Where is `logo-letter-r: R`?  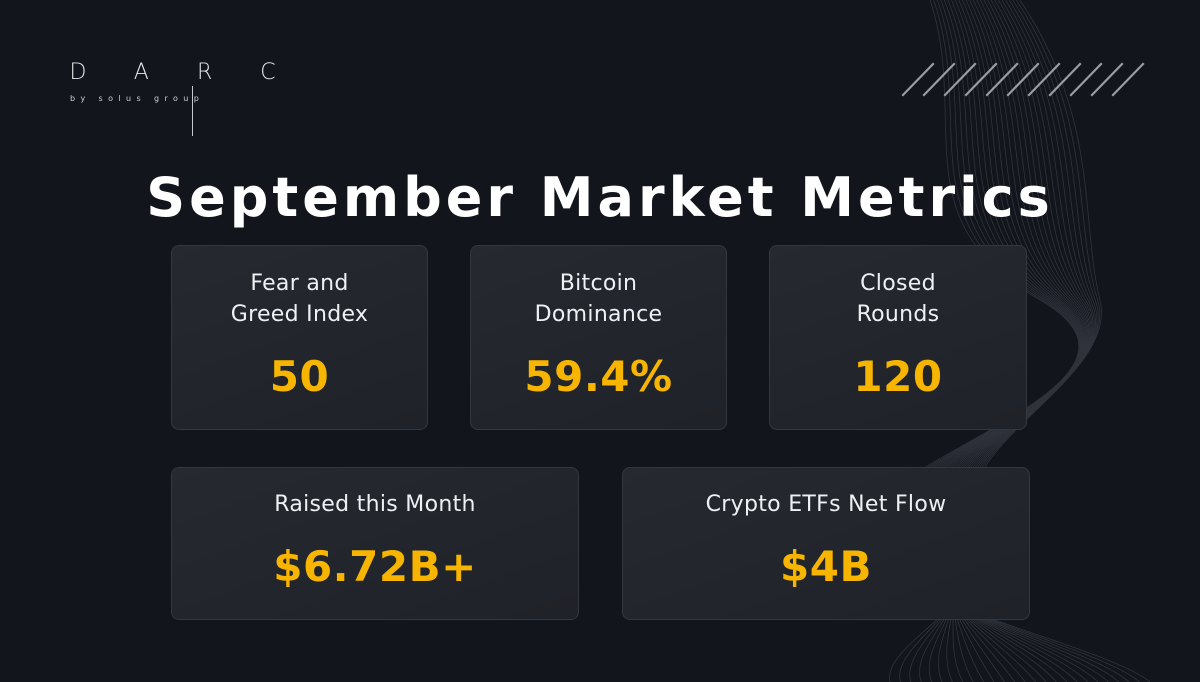
logo-letter-r: R is located at coordinates (205, 72).